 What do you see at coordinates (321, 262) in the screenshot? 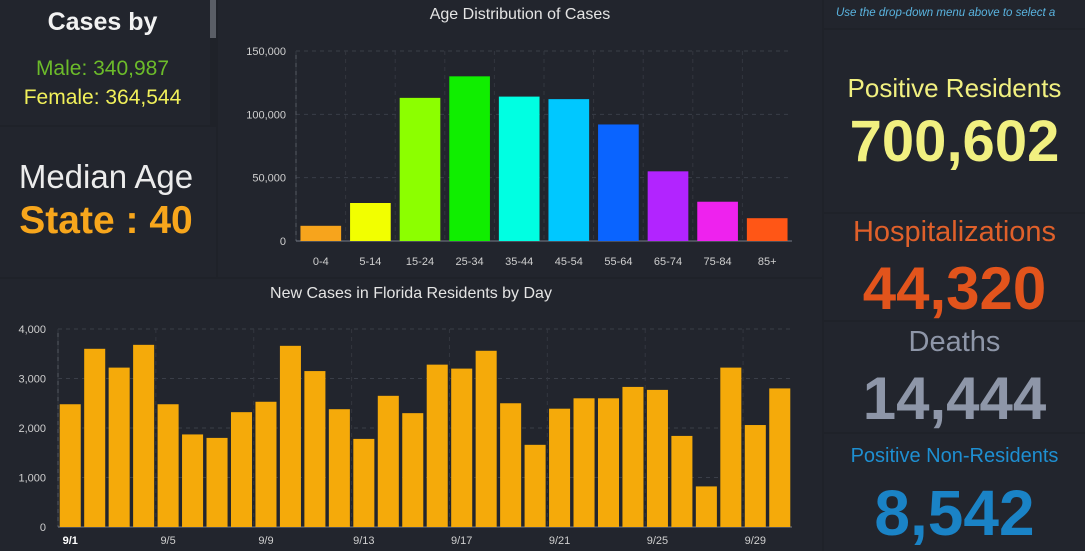
I see `x-tick-label: 0-4` at bounding box center [321, 262].